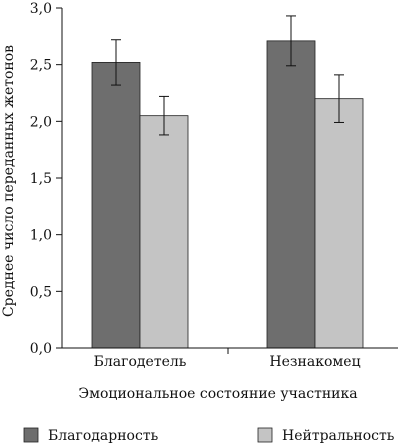 The image size is (400, 447). What do you see at coordinates (41, 66) in the screenshot?
I see `y-tick-label: 2,5` at bounding box center [41, 66].